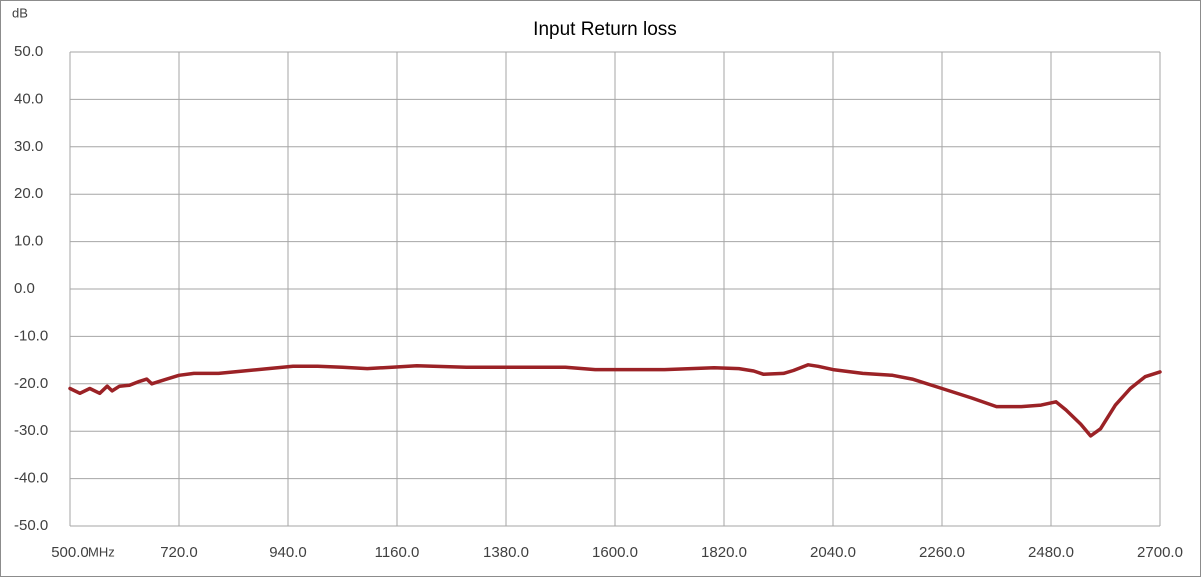  Describe the element at coordinates (28, 193) in the screenshot. I see `y-tick-label: 20.0` at that location.